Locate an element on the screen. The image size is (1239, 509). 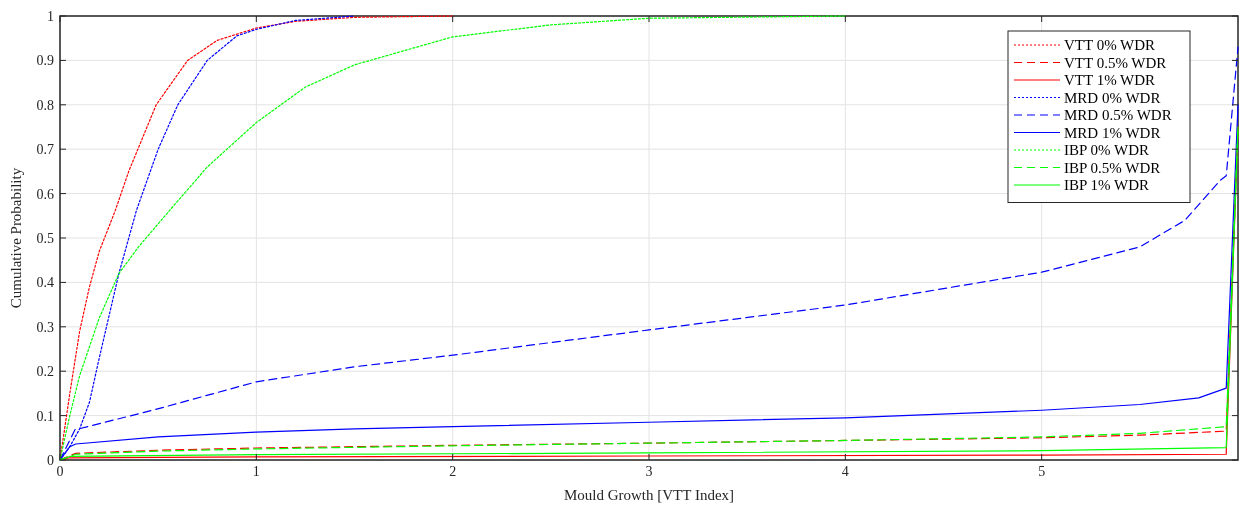
legend-label: IBP 0.5% WDR is located at coordinates (1112, 167).